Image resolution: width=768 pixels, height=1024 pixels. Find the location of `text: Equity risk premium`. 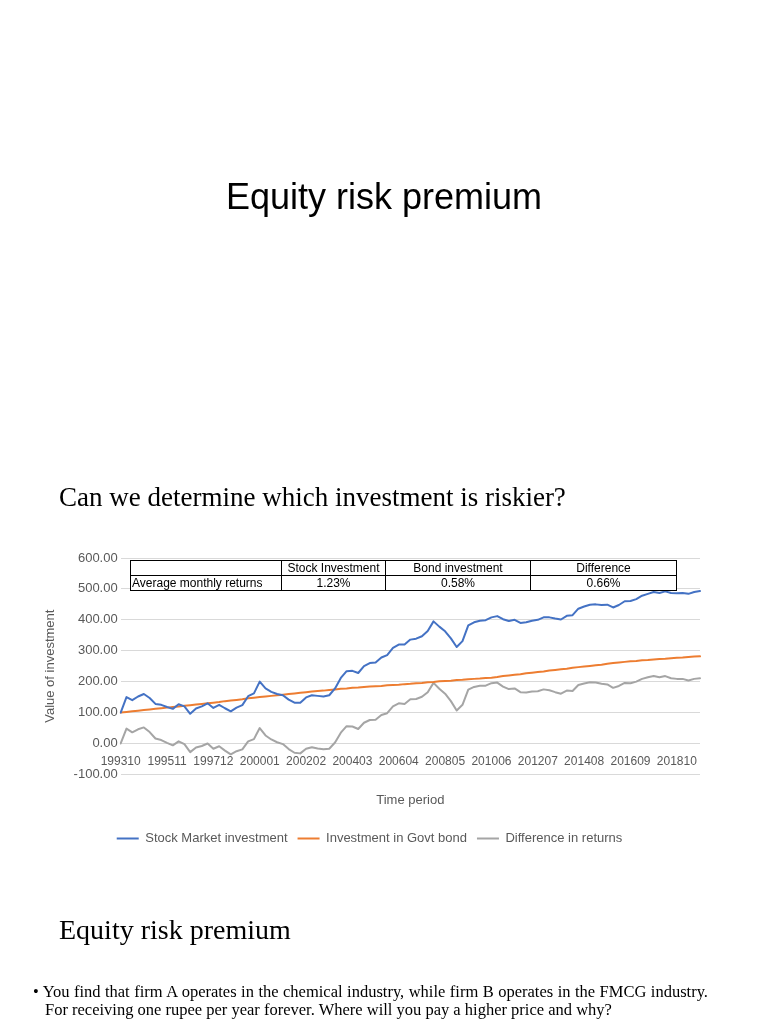

text: Equity risk premium is located at coordinates (175, 930).